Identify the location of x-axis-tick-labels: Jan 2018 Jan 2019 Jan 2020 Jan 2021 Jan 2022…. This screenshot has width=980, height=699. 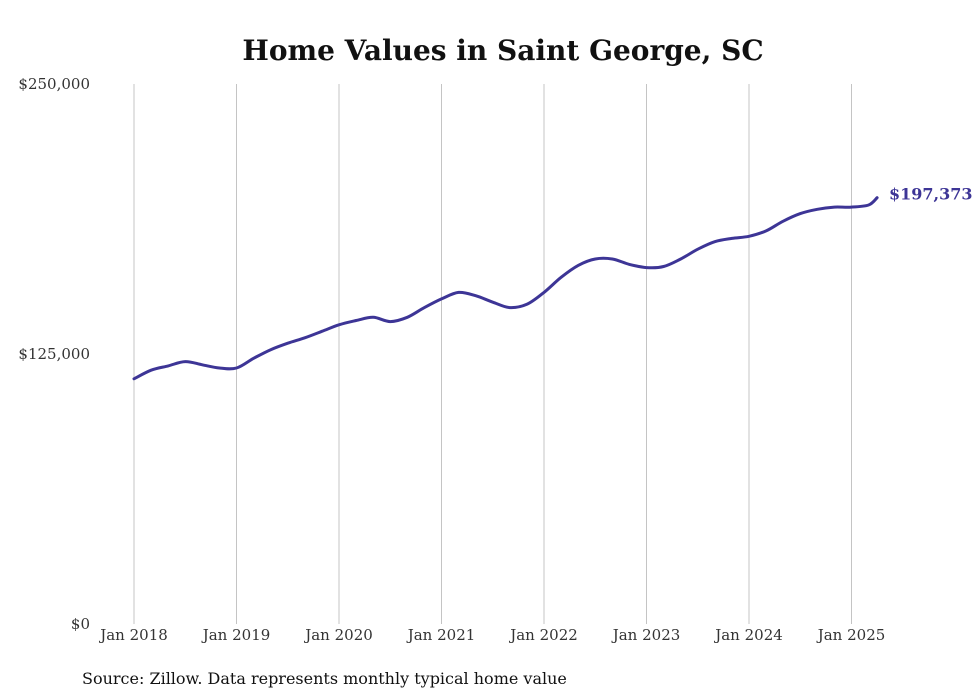
(491, 635).